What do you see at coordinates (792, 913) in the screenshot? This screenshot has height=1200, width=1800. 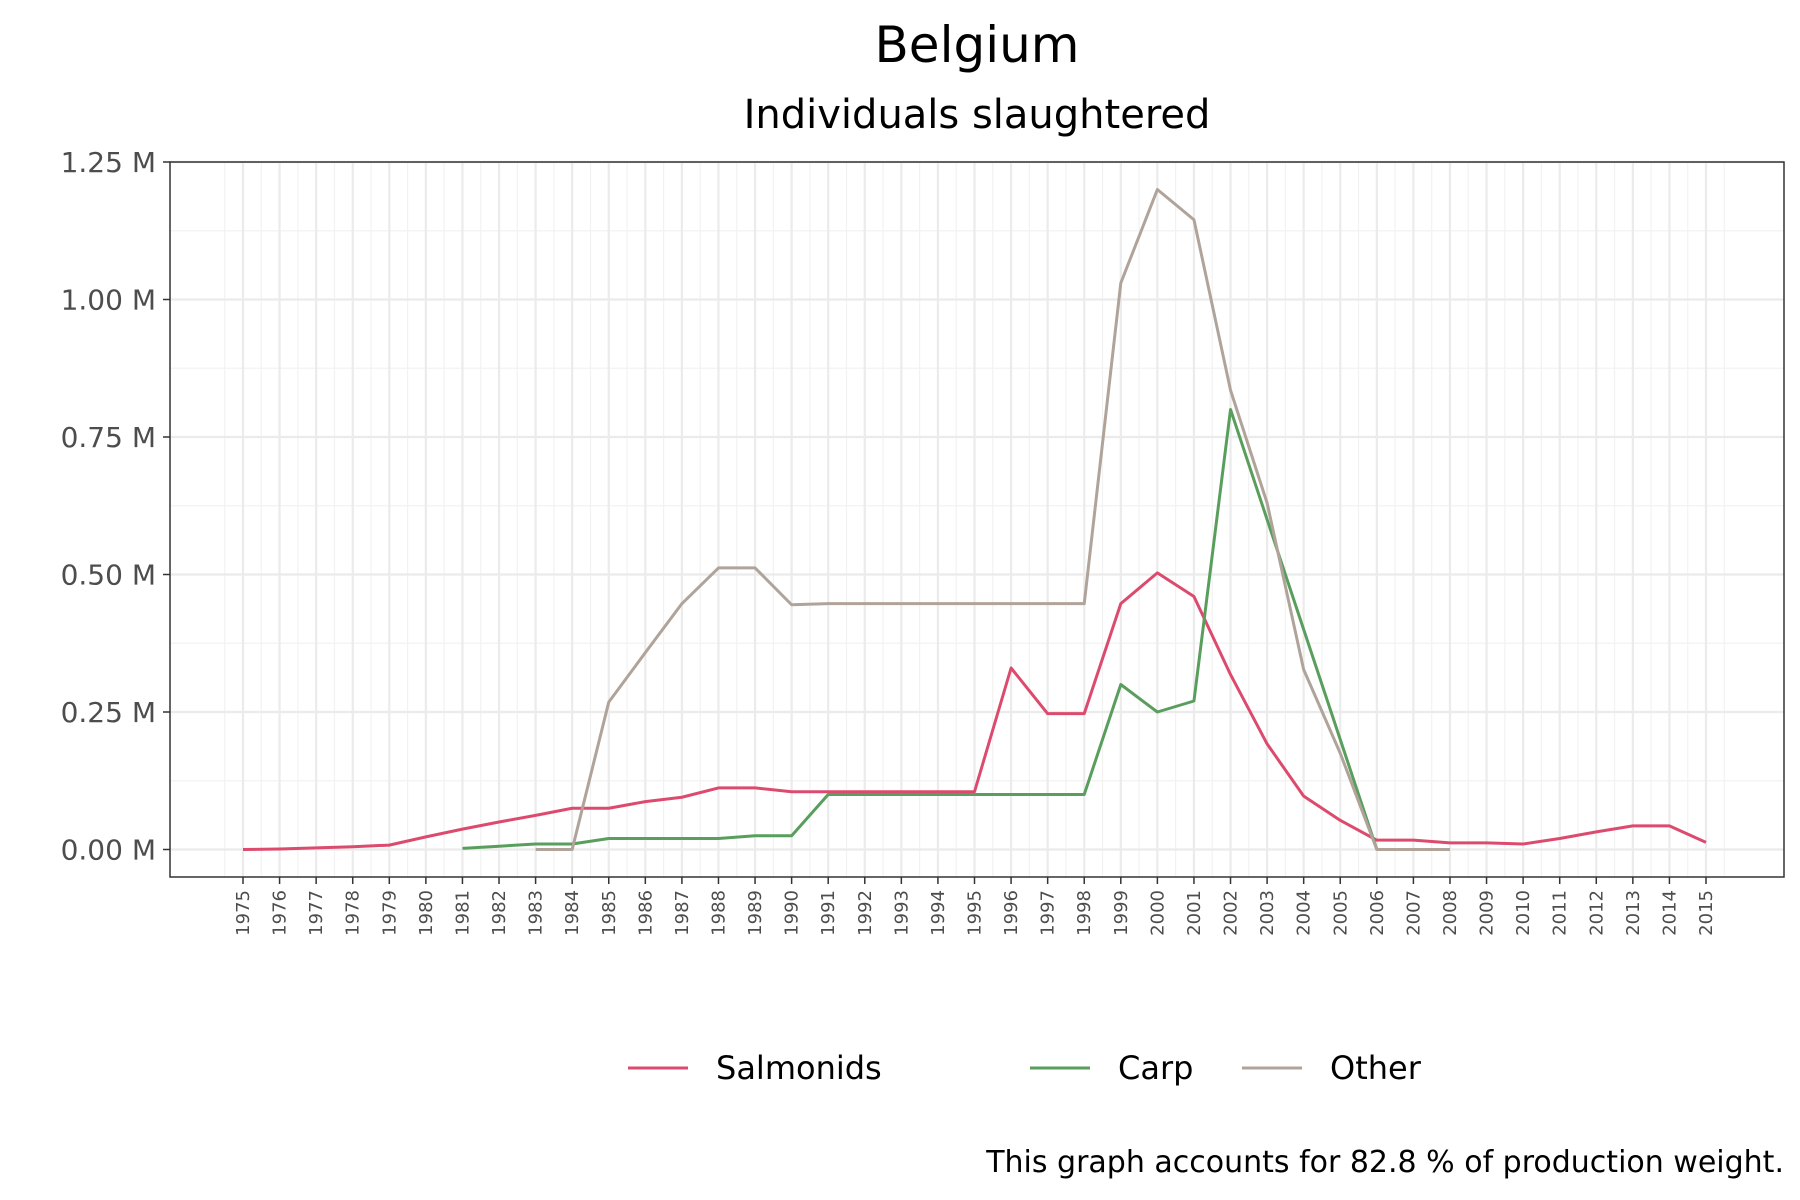 I see `x-tick-label: 1990` at bounding box center [792, 913].